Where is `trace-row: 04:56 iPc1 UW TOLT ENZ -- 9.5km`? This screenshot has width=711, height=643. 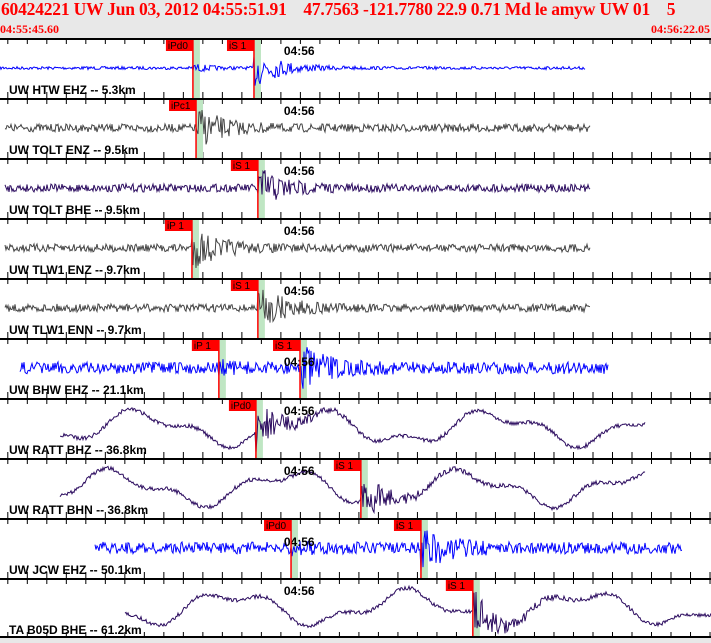 trace-row: 04:56 iPc1 UW TOLT ENZ -- 9.5km is located at coordinates (355, 128).